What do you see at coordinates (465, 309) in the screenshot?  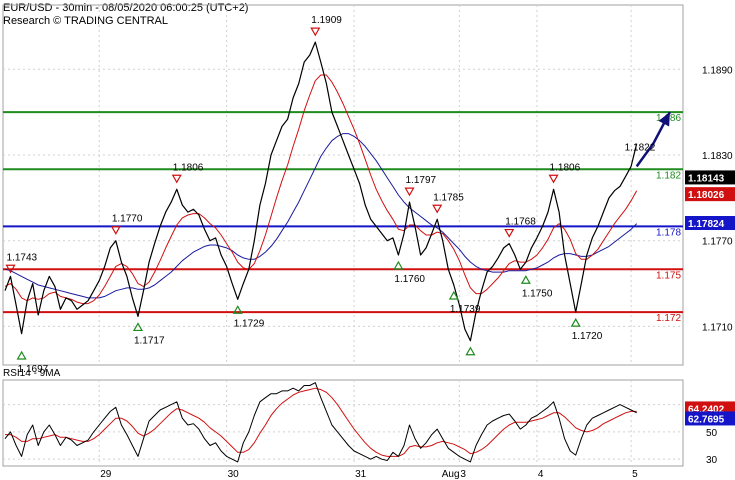 I see `trough-label: 1.1739` at bounding box center [465, 309].